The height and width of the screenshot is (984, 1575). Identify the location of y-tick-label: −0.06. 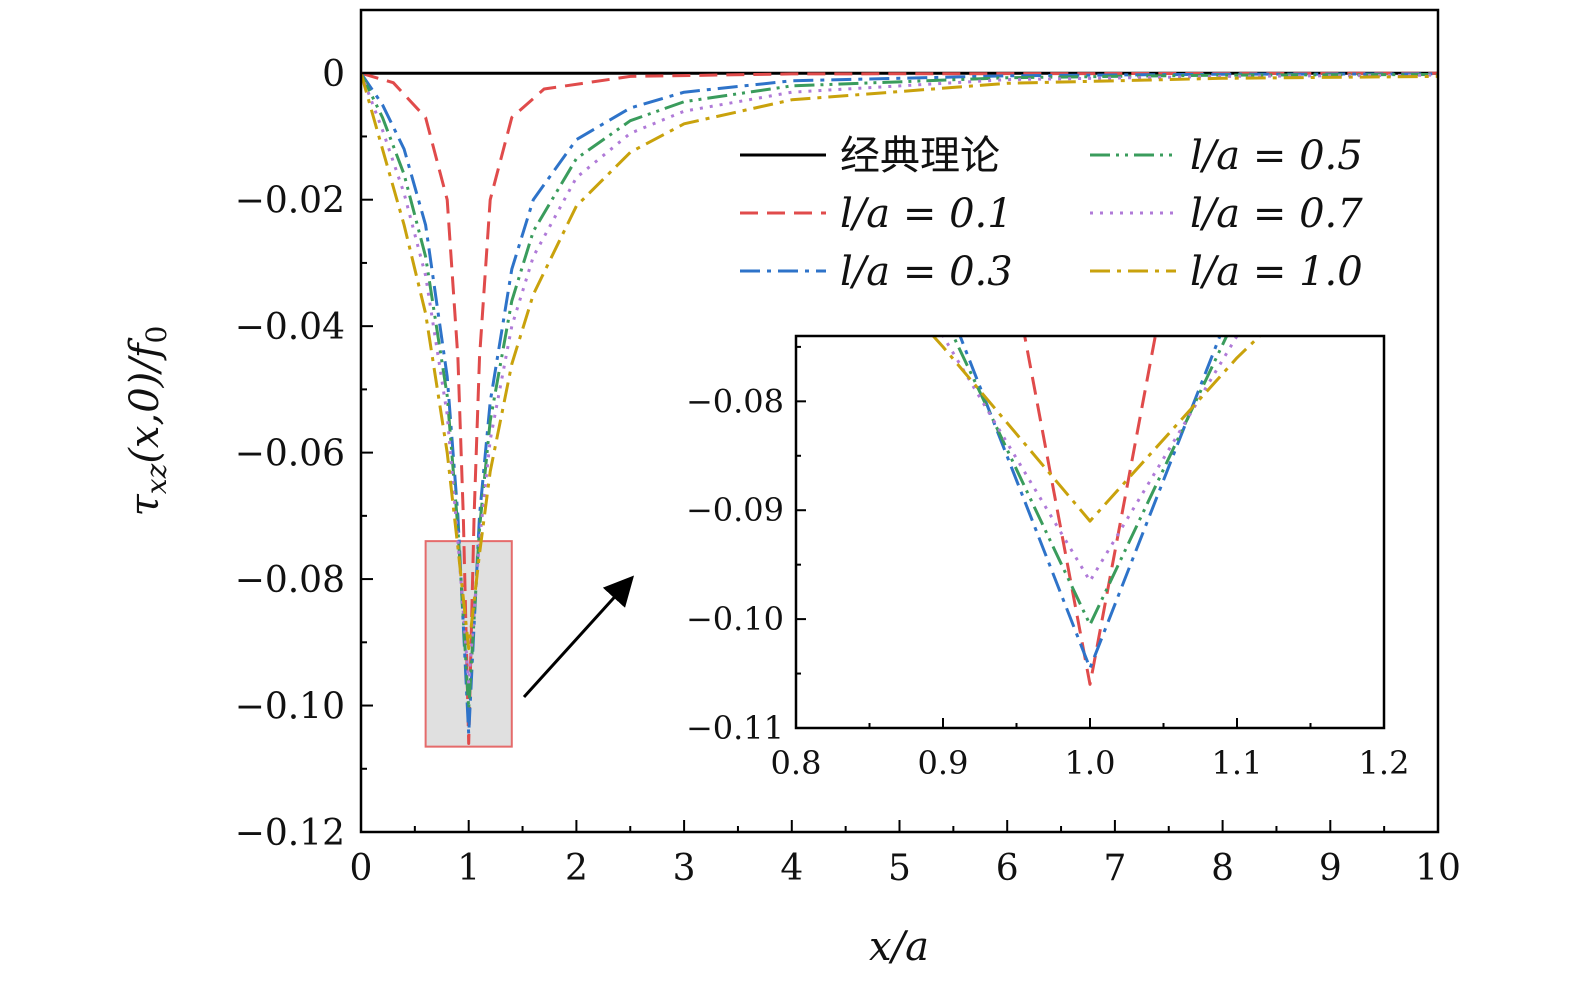
(290, 454).